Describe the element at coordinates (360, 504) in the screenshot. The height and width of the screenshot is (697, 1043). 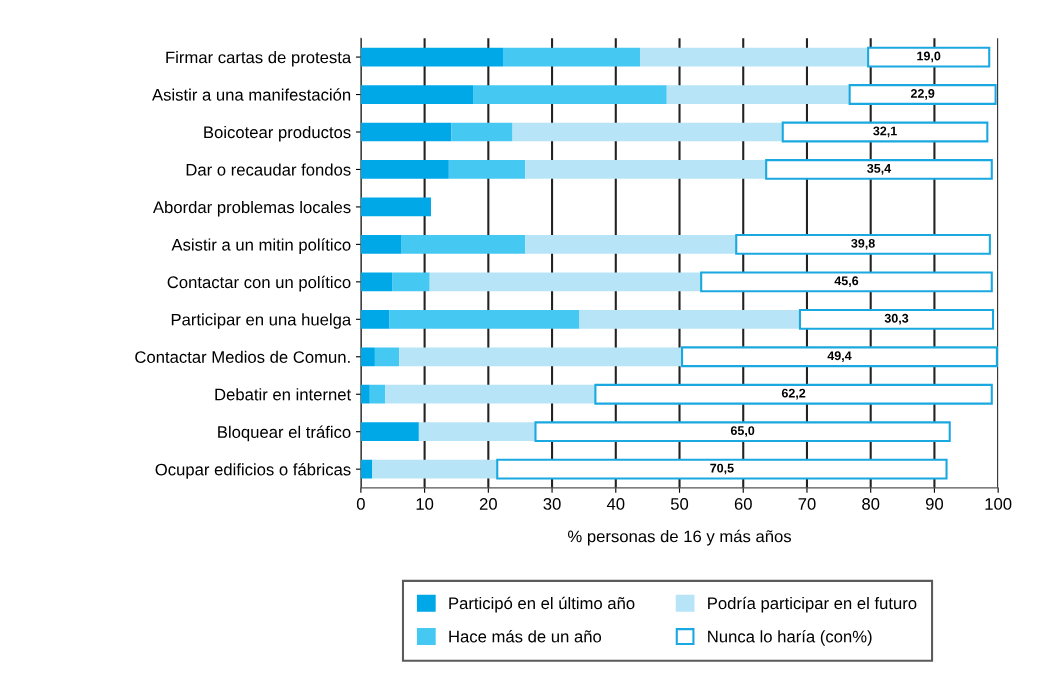
I see `x-tick-label: 0` at that location.